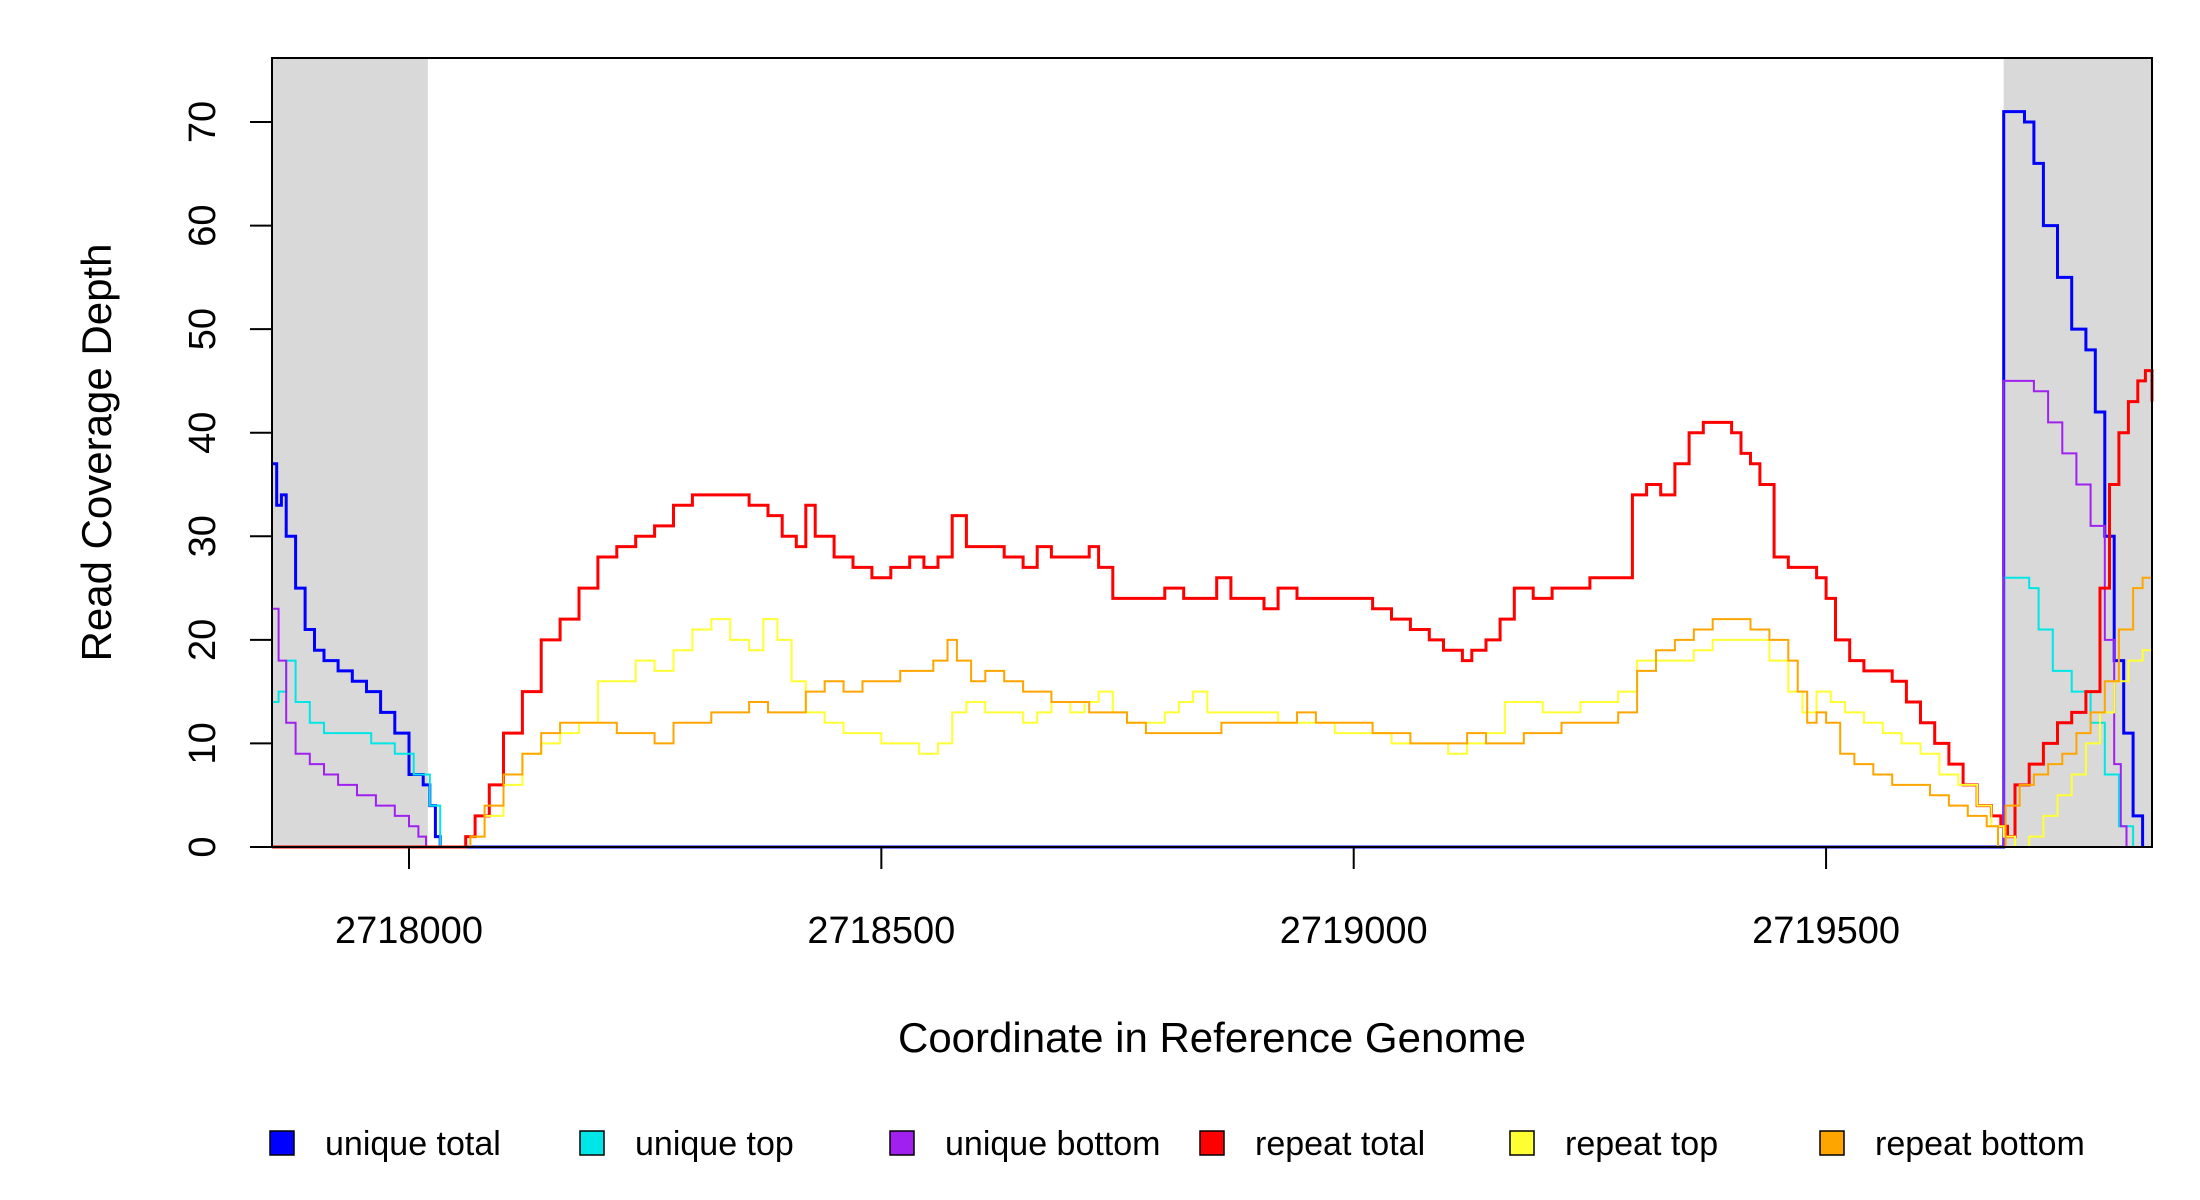  Describe the element at coordinates (1826, 931) in the screenshot. I see `x-tick-label: 2719500` at that location.